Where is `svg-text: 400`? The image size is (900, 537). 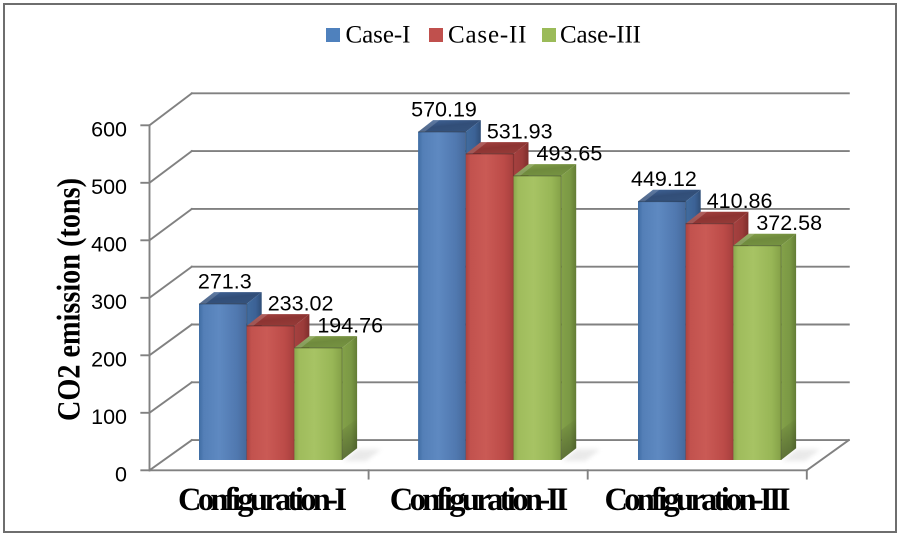 svg-text: 400 is located at coordinates (109, 245).